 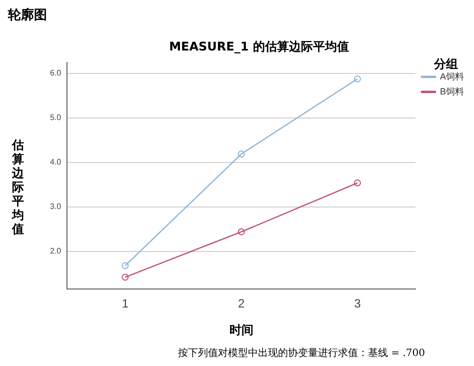 What do you see at coordinates (56, 207) in the screenshot?
I see `y-tick-label: 3.0` at bounding box center [56, 207].